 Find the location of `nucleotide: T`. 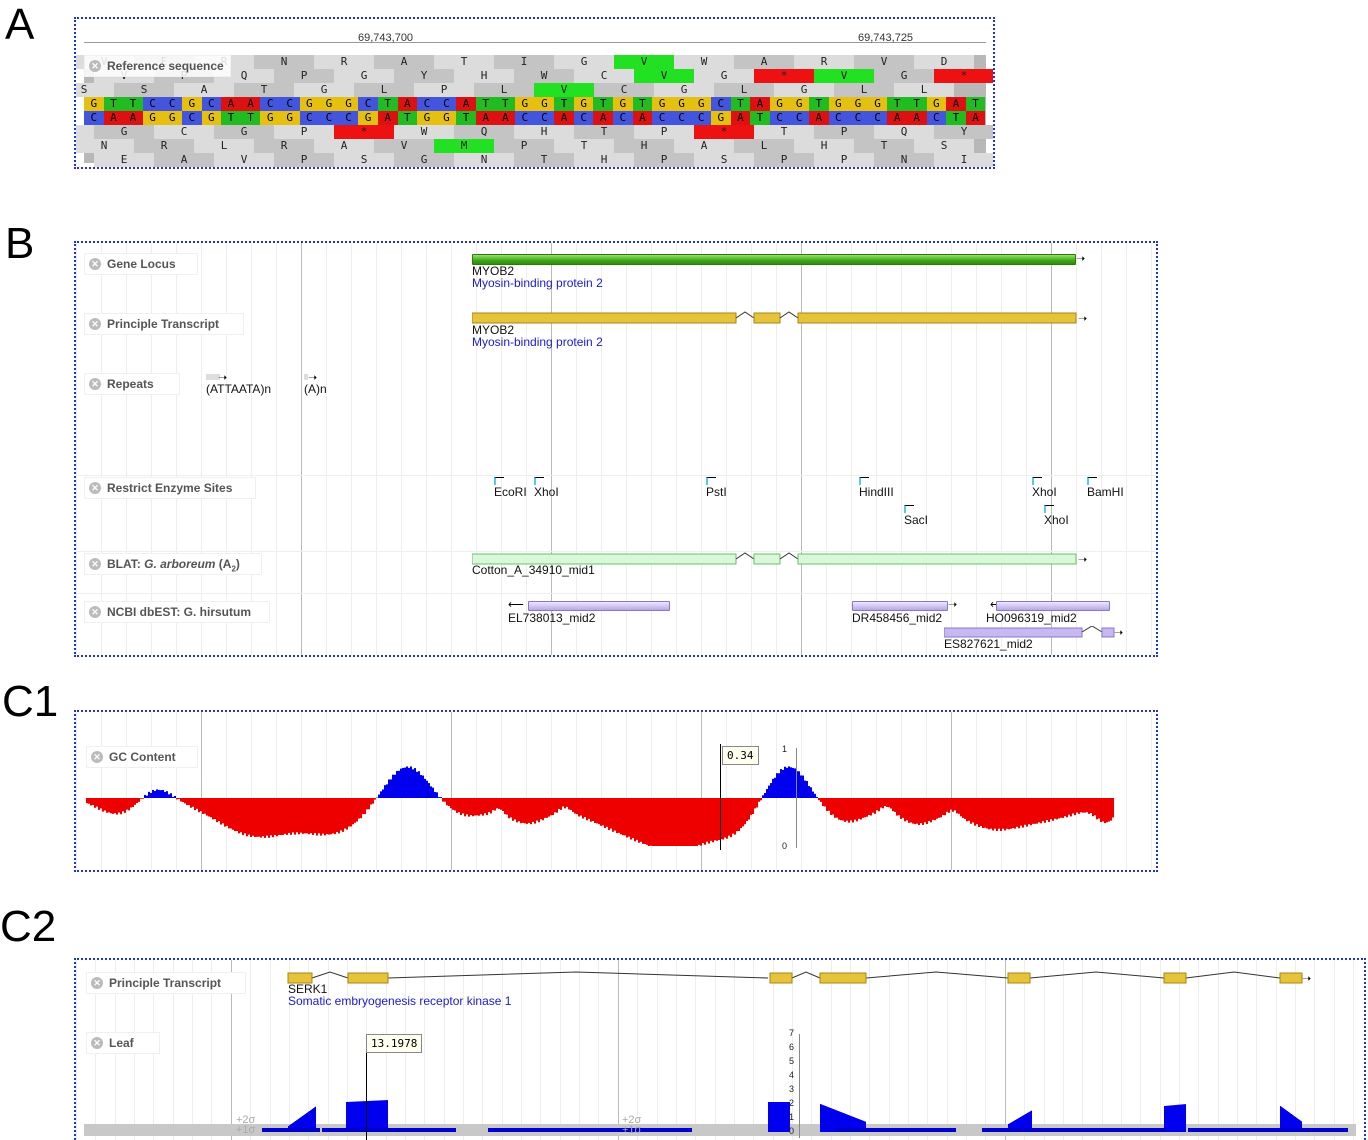

nucleotide: T is located at coordinates (897, 104).